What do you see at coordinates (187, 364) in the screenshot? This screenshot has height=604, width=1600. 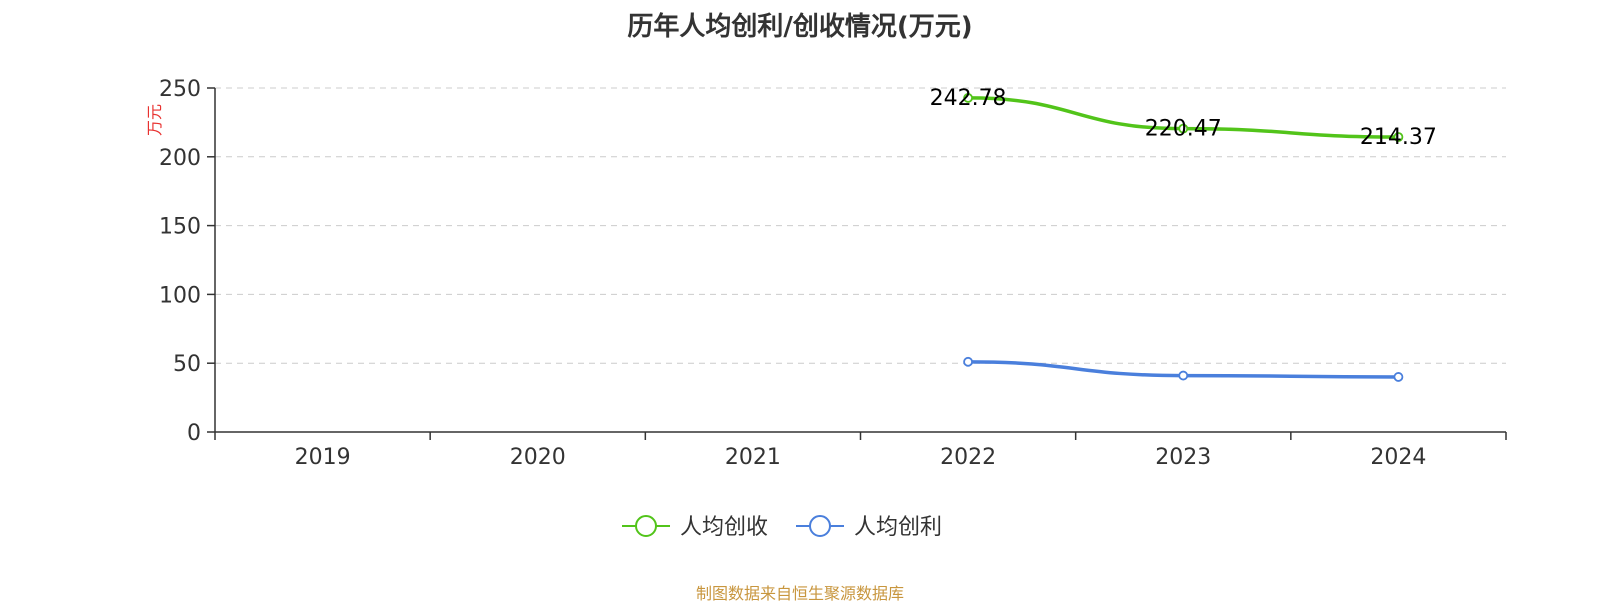 I see `y-tick-label: 50` at bounding box center [187, 364].